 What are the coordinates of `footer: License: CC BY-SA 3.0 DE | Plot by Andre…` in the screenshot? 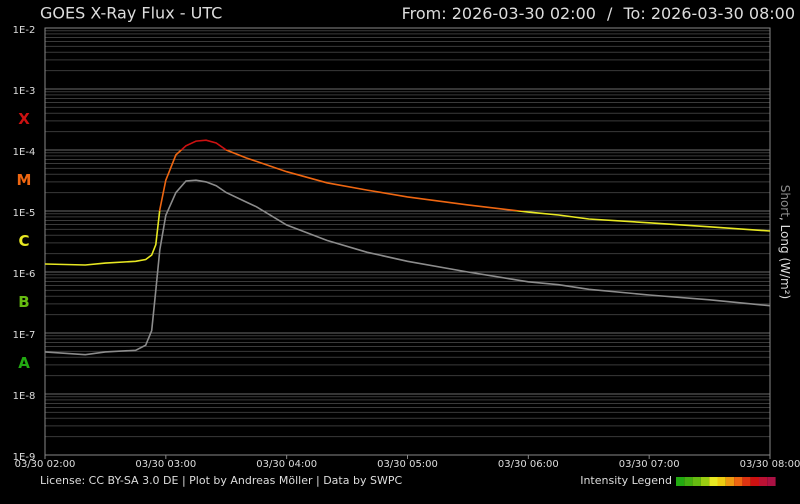 It's located at (221, 480).